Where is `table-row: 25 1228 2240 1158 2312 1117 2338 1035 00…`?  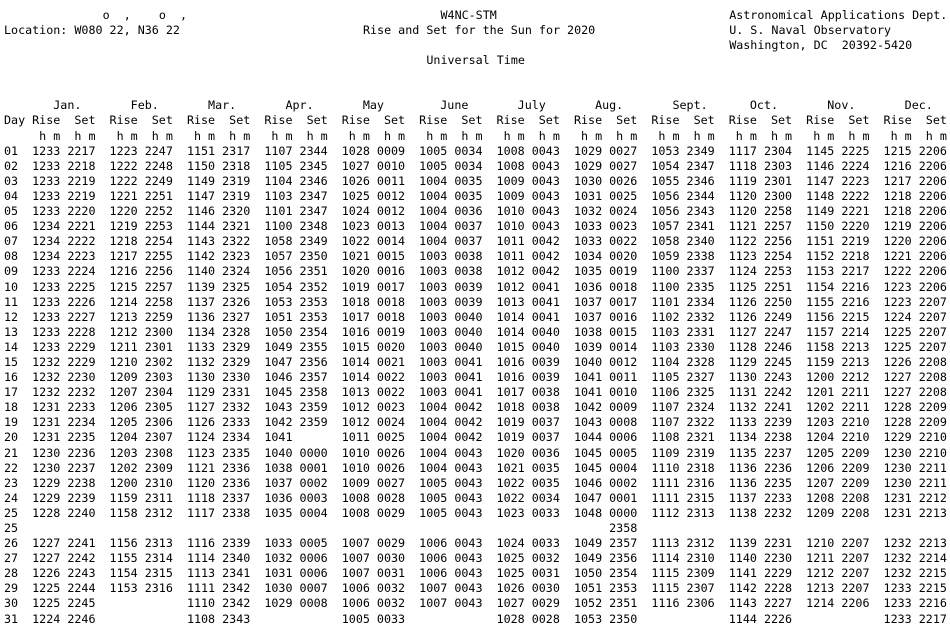
table-row: 25 1228 2240 1158 2312 1117 2338 1035 00… is located at coordinates (475, 512).